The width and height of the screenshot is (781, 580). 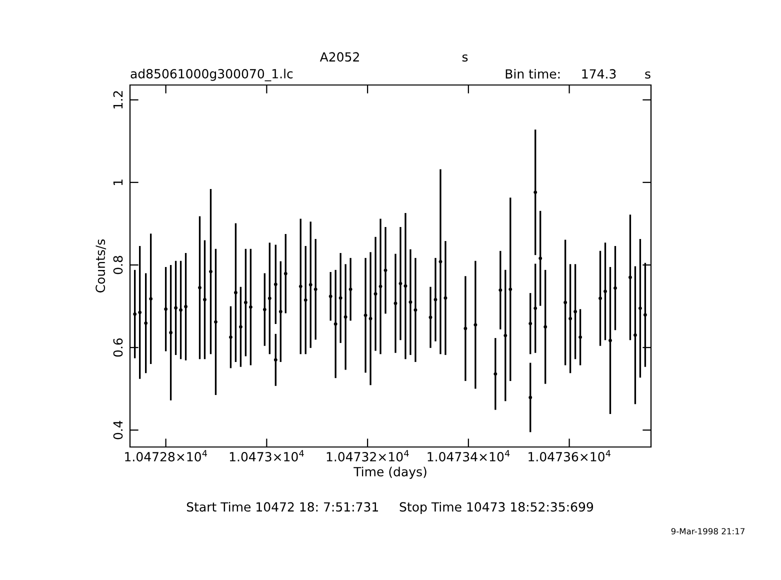 I want to click on text: Start Time 10472 18: 7:51:731 Stop Time 10473 18:52:35:699, so click(x=390, y=508).